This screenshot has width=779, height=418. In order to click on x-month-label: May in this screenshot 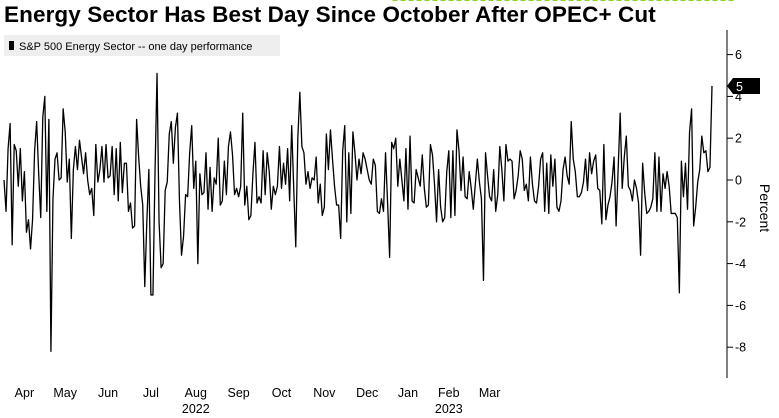, I will do `click(65, 393)`.